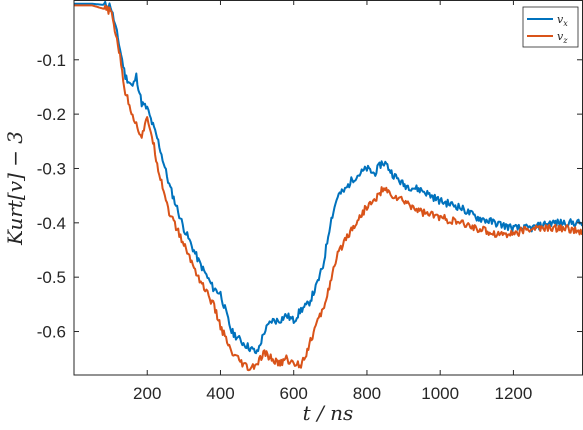 The width and height of the screenshot is (583, 430). Describe the element at coordinates (367, 393) in the screenshot. I see `x-tick-label: 800` at that location.